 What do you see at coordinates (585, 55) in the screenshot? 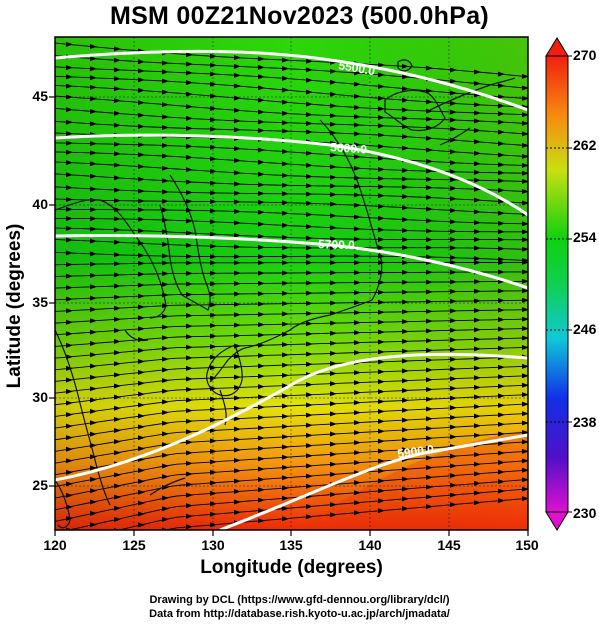
I see `colorbar-tick-label: 270` at bounding box center [585, 55].